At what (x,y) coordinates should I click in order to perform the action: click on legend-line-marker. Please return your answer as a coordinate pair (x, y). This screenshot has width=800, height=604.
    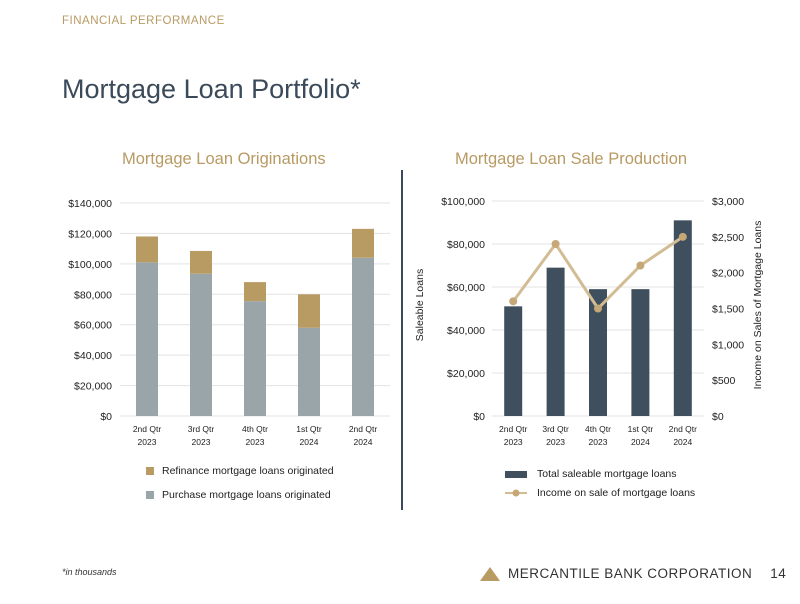
    Looking at the image, I should click on (516, 493).